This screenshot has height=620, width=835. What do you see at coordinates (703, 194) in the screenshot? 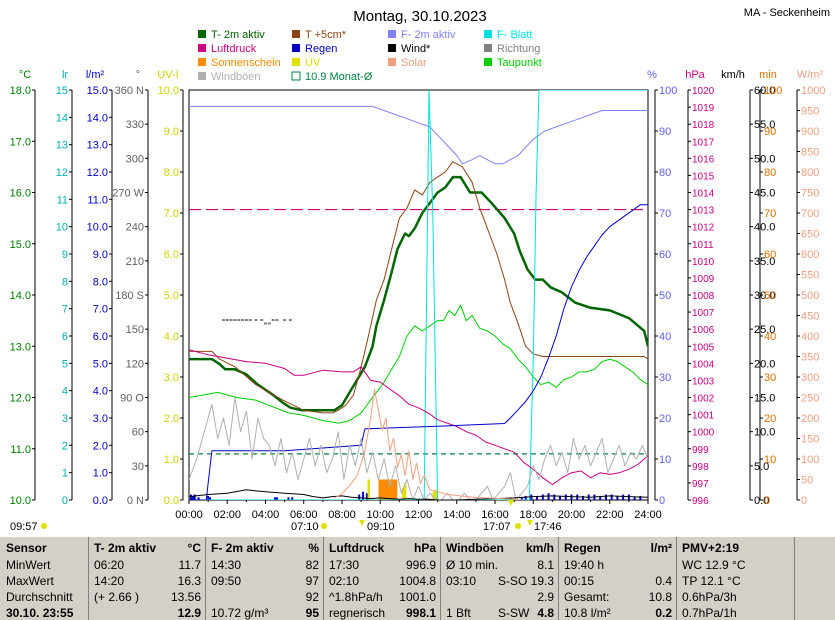
I see `right-tick-label-1-6: 1014` at bounding box center [703, 194].